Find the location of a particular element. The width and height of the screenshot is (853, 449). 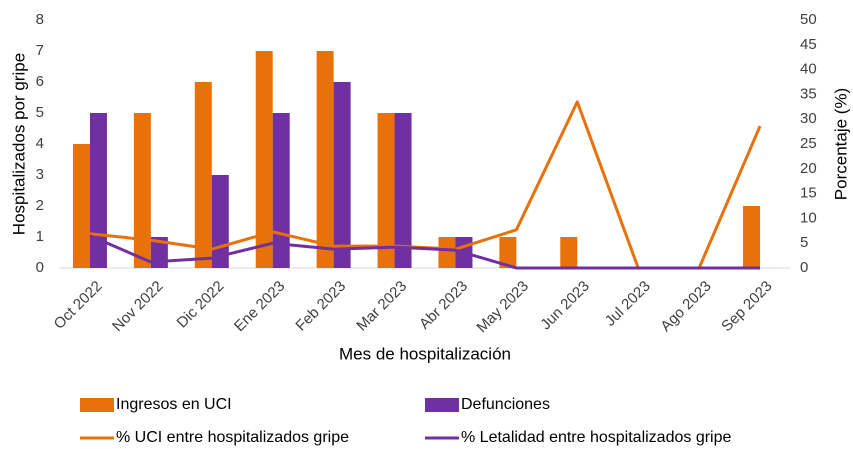

y2-tick-label: 10 is located at coordinates (808, 217).